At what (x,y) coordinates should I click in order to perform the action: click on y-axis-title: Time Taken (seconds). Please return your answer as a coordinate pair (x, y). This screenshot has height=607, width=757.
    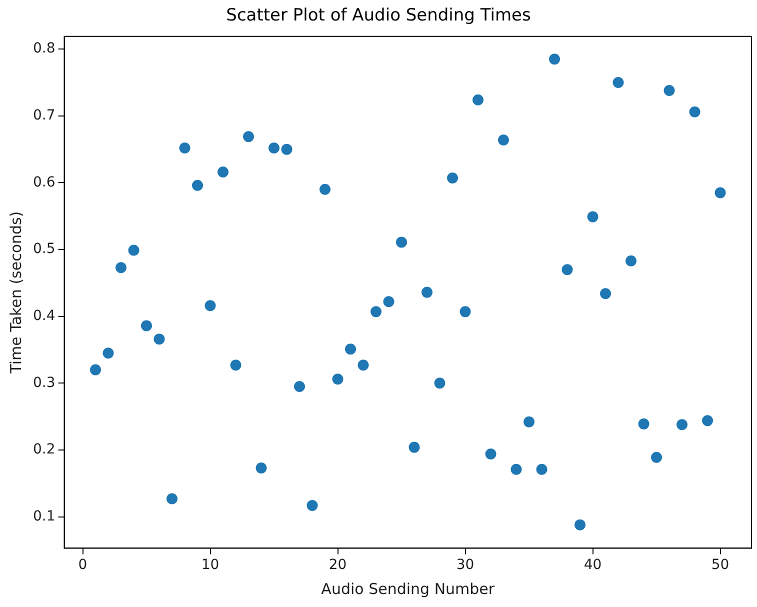
    Looking at the image, I should click on (15, 292).